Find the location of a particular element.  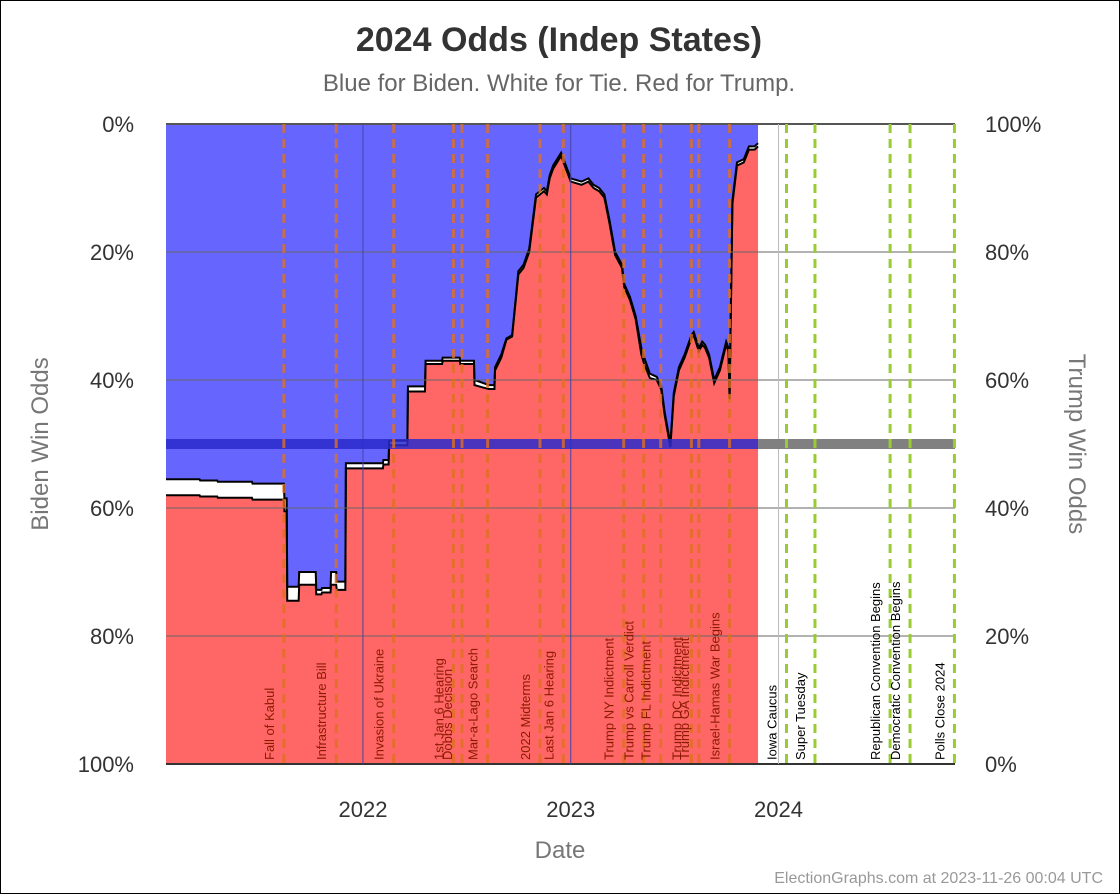

event-label: Trump FL Indictment is located at coordinates (646, 700).